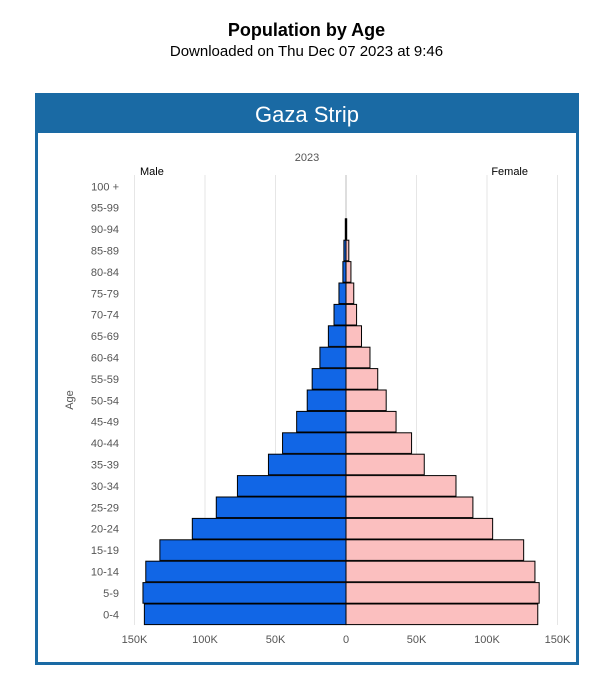 The width and height of the screenshot is (613, 691). Describe the element at coordinates (70, 400) in the screenshot. I see `y-axis-label: Age` at that location.